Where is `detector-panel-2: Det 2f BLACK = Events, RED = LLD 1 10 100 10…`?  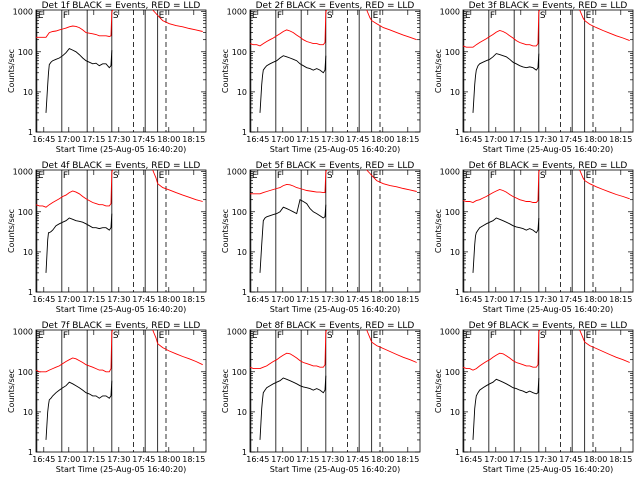
detector-panel-2: Det 2f BLACK = Events, RED = LLD 1 10 100 10… is located at coordinates (321, 77).